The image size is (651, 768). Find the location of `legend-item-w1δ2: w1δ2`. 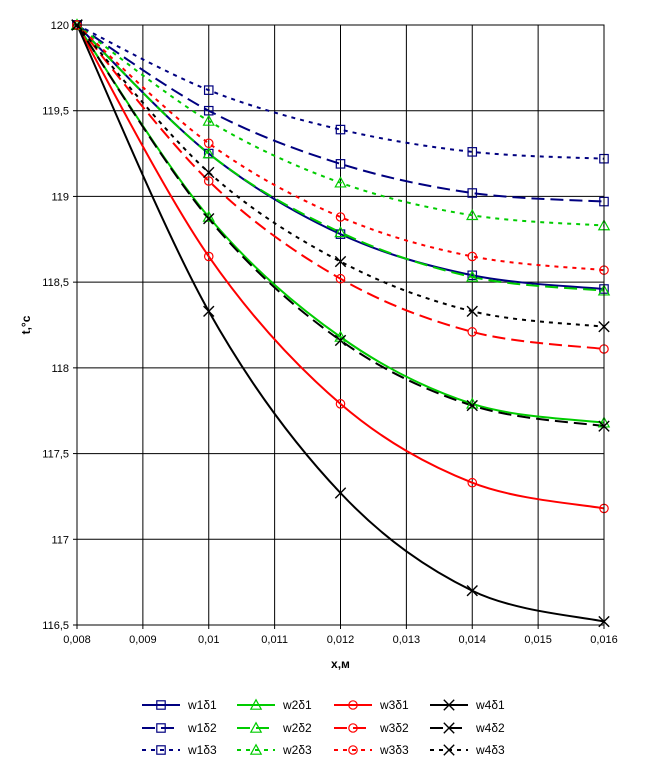

legend-item-w1δ2: w1δ2 is located at coordinates (179, 728).